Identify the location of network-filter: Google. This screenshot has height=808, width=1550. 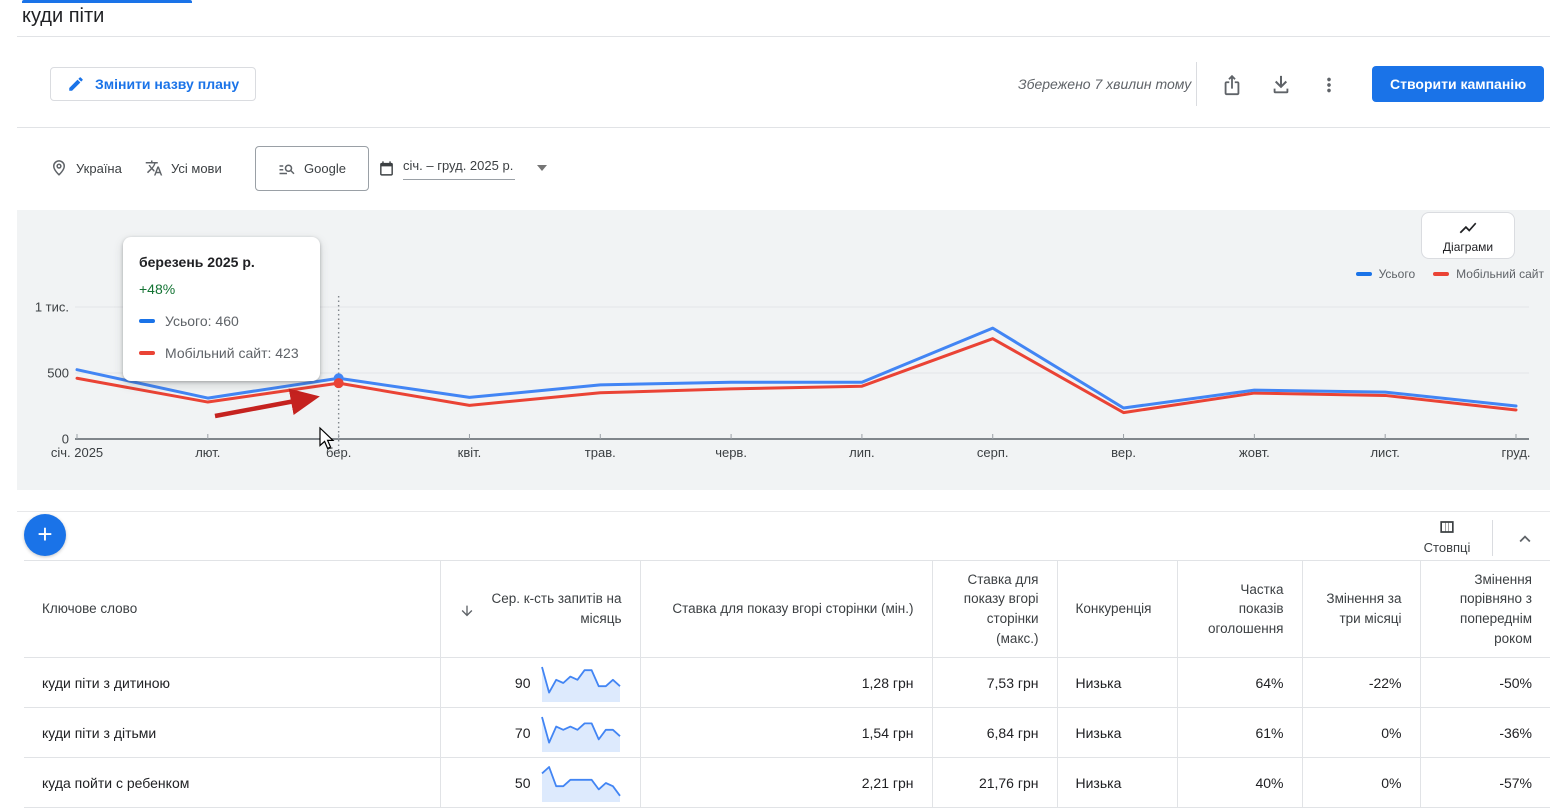
(312, 168).